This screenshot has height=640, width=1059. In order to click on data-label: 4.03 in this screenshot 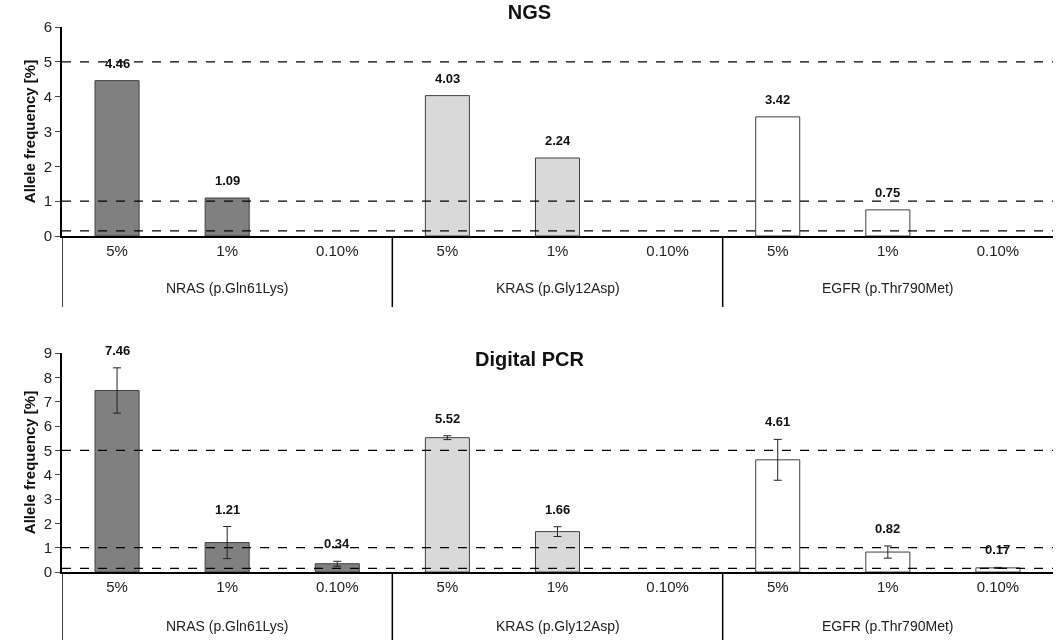, I will do `click(448, 78)`.